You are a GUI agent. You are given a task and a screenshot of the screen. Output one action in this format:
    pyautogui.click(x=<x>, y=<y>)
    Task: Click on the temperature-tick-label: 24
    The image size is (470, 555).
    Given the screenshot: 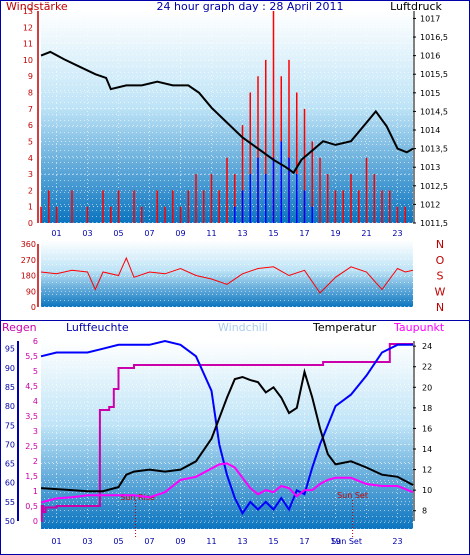 What is the action you would take?
    pyautogui.click(x=427, y=346)
    